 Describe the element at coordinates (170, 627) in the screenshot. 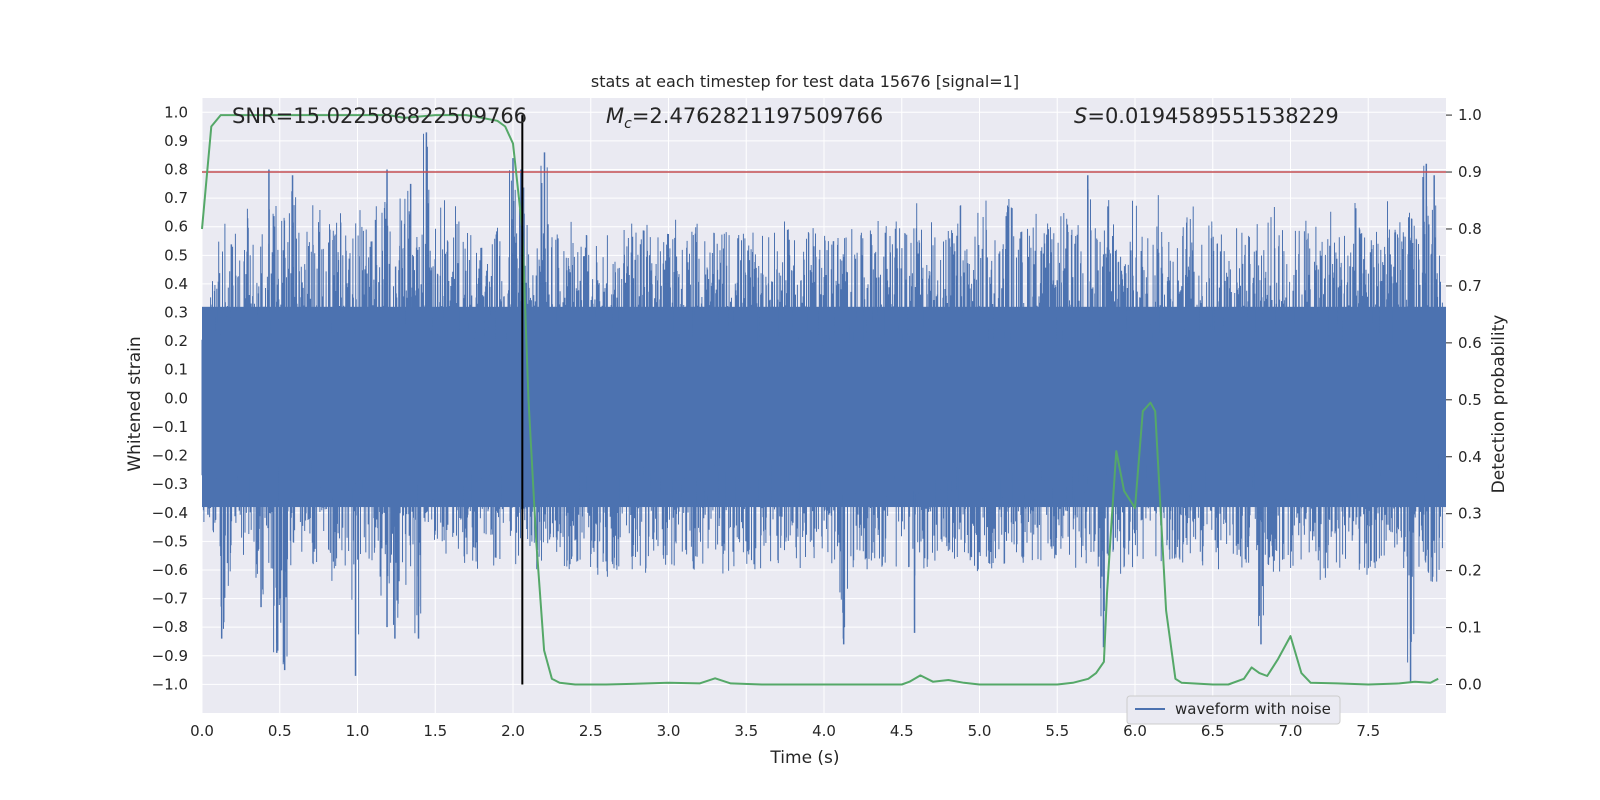

I see `y-tick-label: −0.8` at that location.